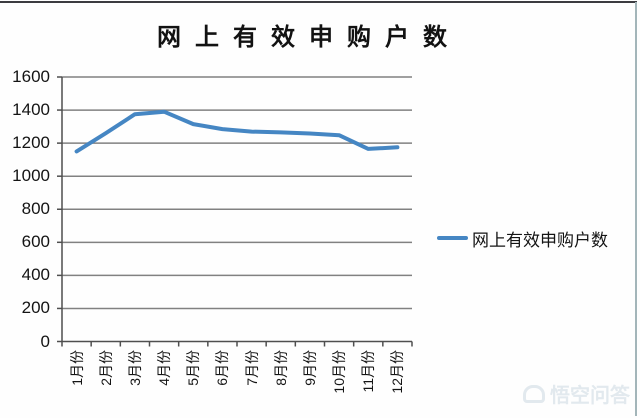 The width and height of the screenshot is (640, 418). What do you see at coordinates (105, 368) in the screenshot?
I see `x-axis-tick-label: 2月份` at bounding box center [105, 368].